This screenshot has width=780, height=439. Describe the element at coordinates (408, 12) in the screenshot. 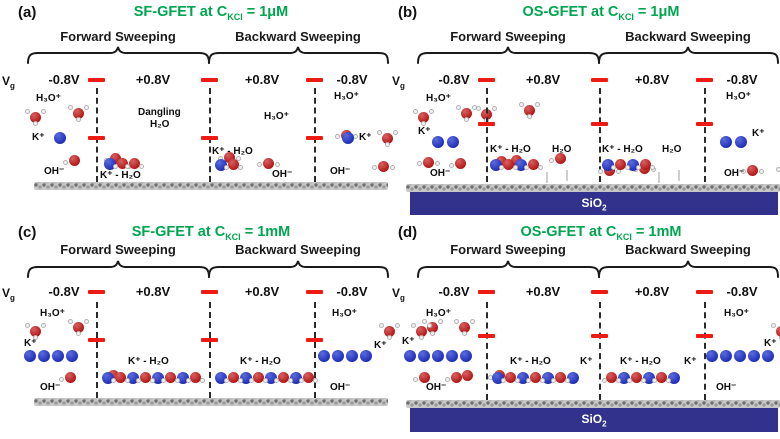

I see `panel-label: (b)` at that location.